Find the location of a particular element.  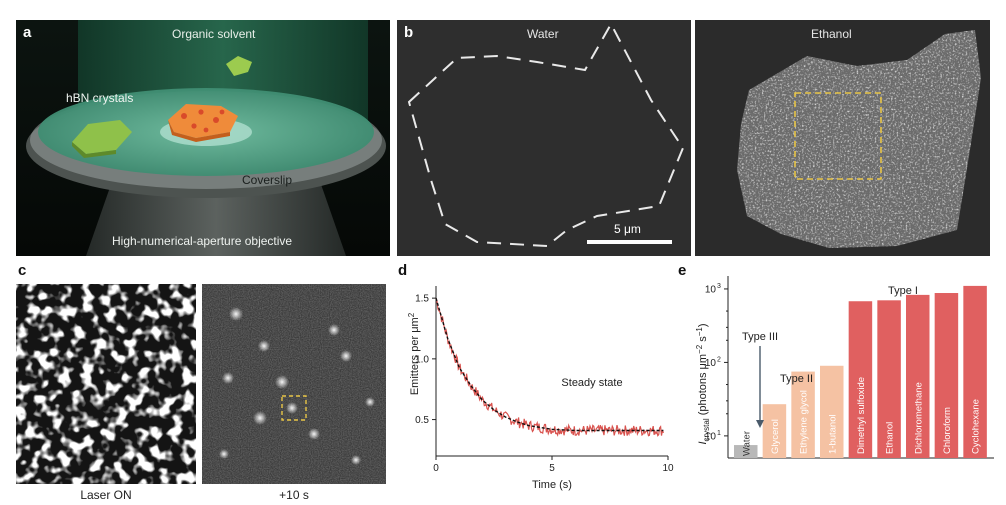

water-flake-outline is located at coordinates (546, 134).